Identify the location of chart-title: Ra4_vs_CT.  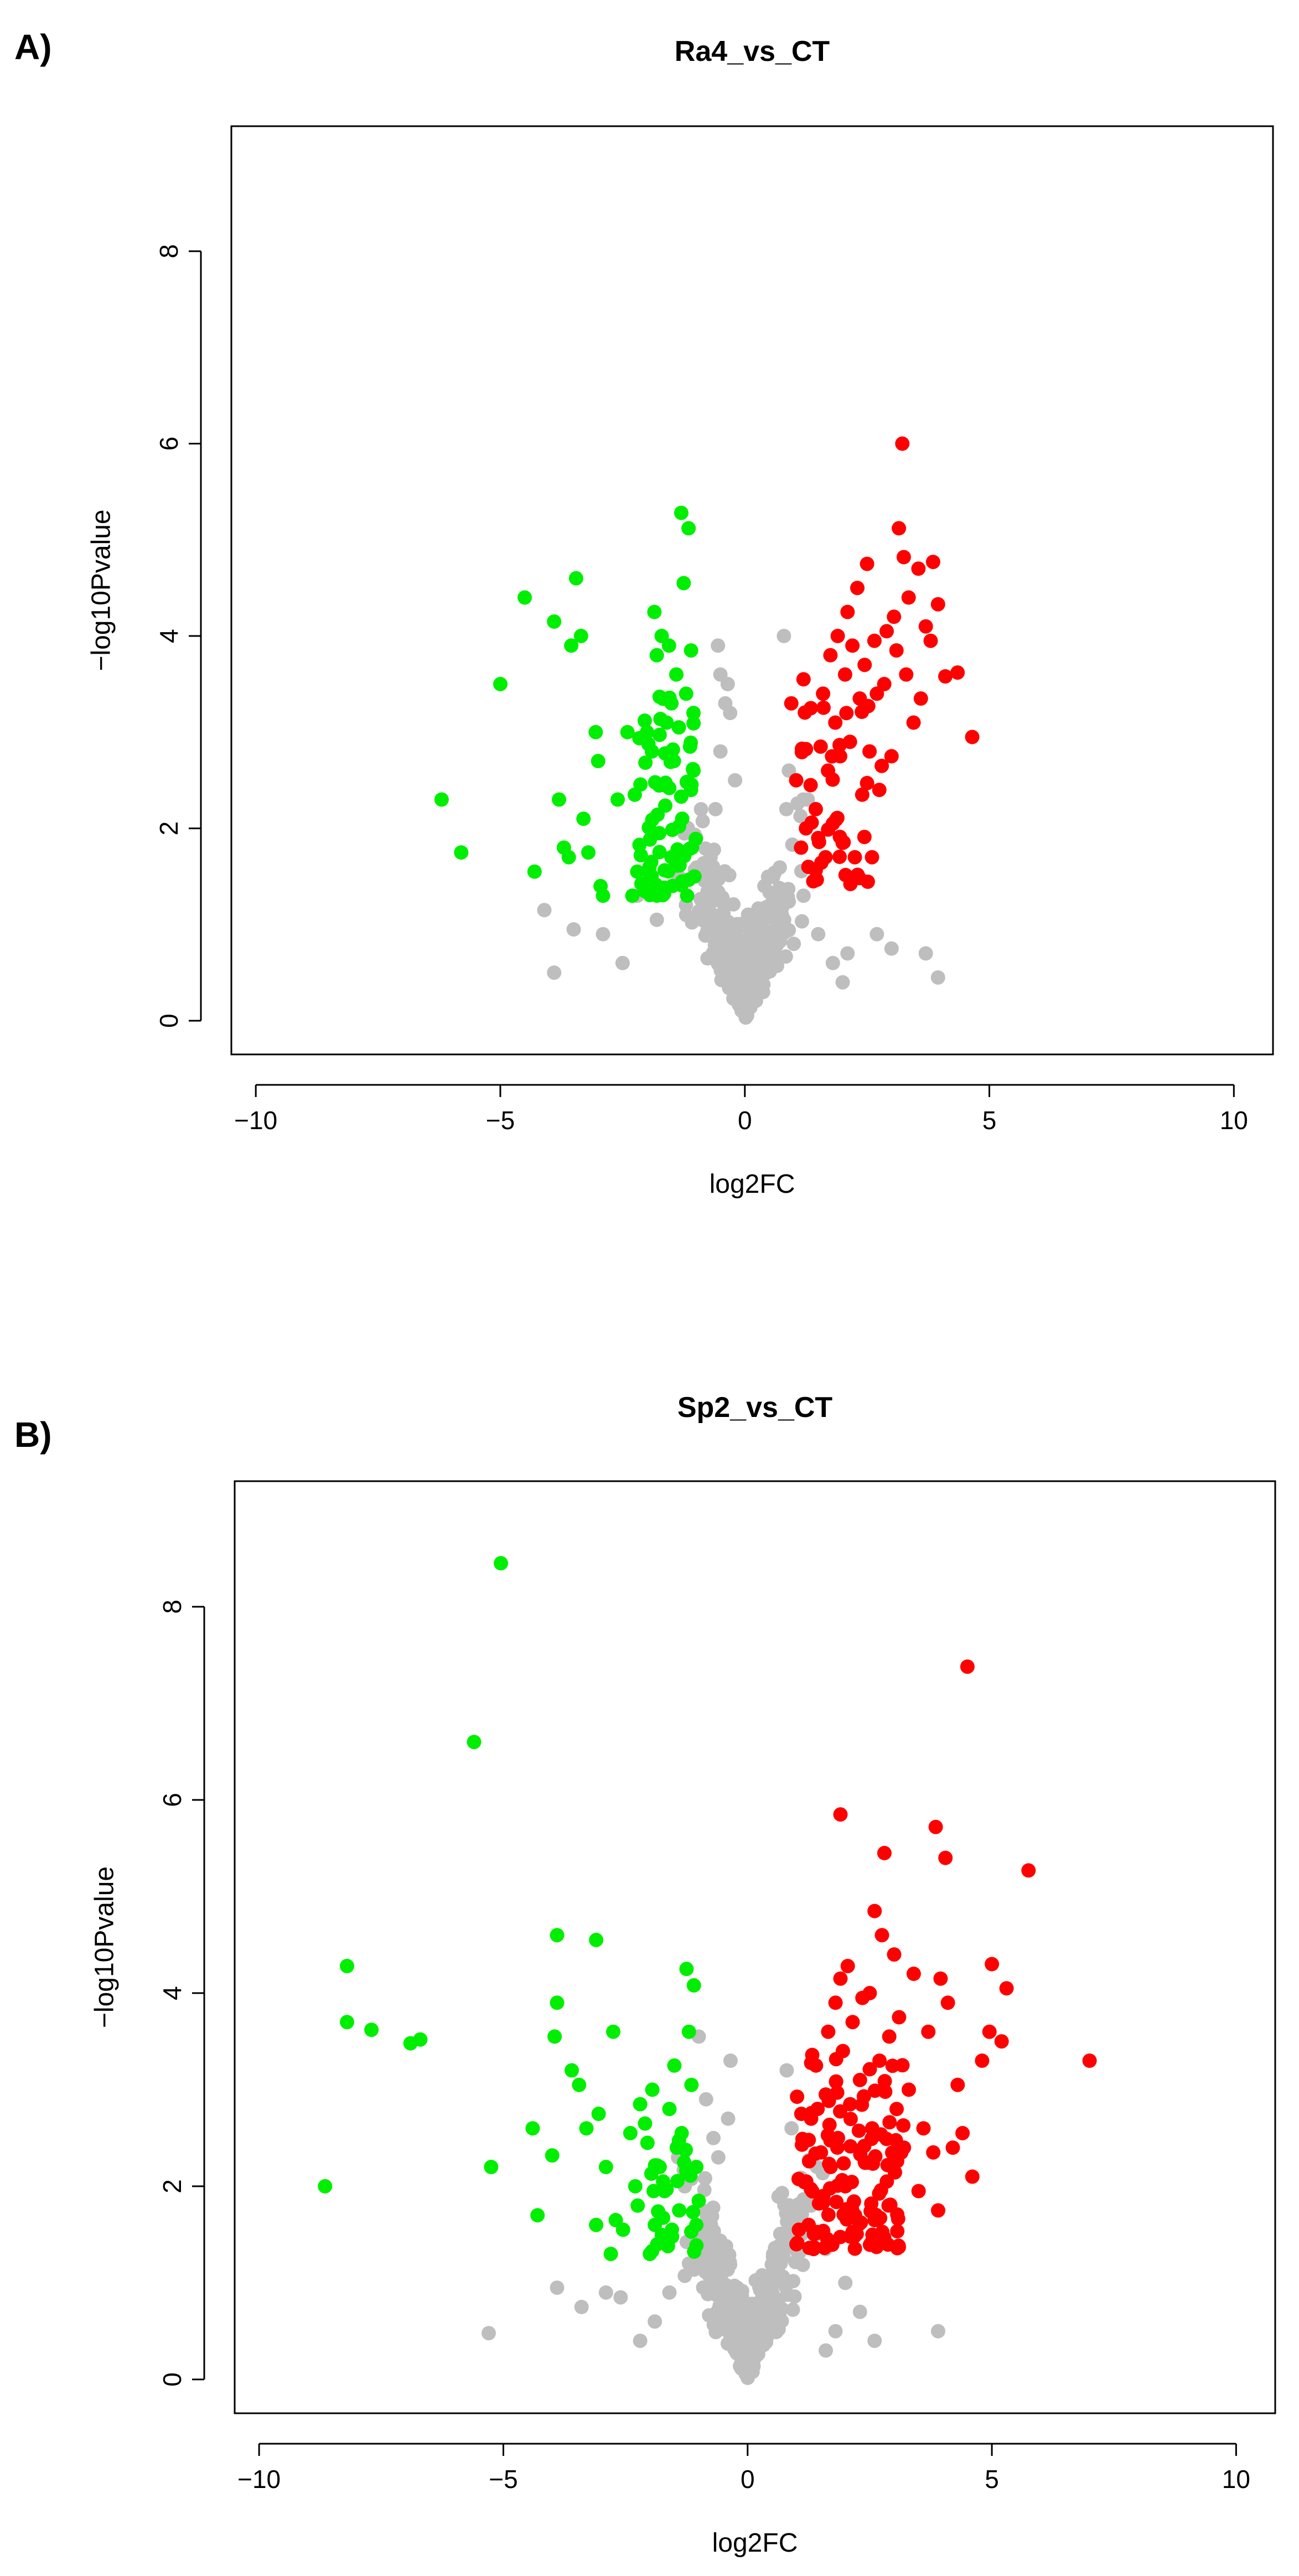
(752, 51).